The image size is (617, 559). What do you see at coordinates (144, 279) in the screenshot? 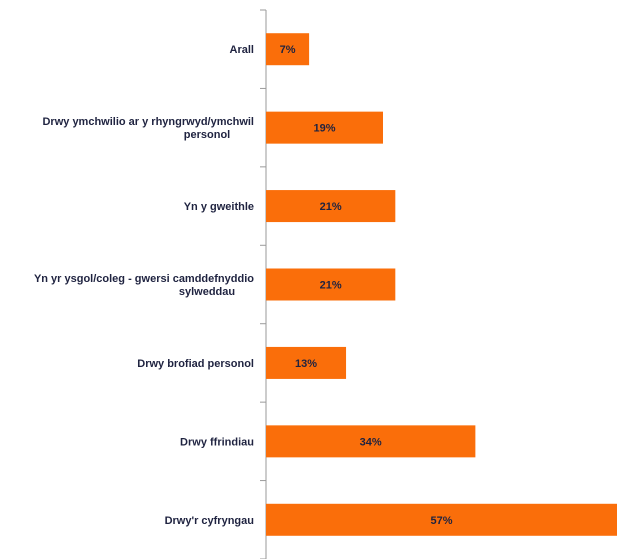
I see `category-label-line: Yn yr ysgol/coleg - gwersi camddefnyddio` at bounding box center [144, 279].